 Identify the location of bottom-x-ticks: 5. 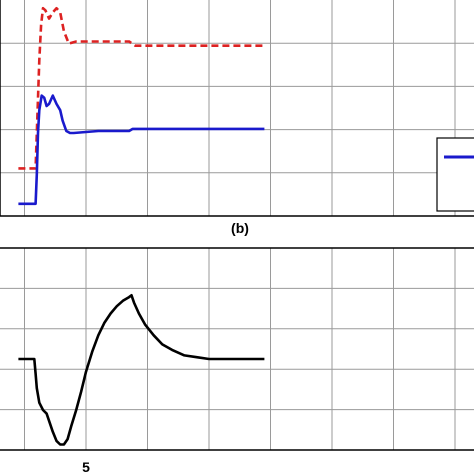
(86, 466).